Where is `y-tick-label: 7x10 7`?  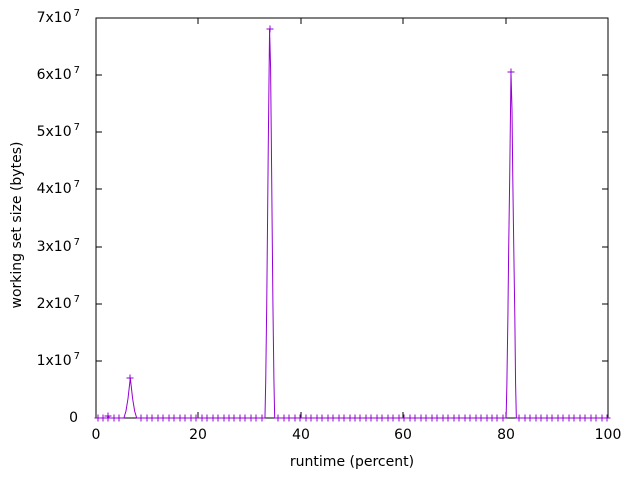 y-tick-label: 7x10 7 is located at coordinates (58, 17).